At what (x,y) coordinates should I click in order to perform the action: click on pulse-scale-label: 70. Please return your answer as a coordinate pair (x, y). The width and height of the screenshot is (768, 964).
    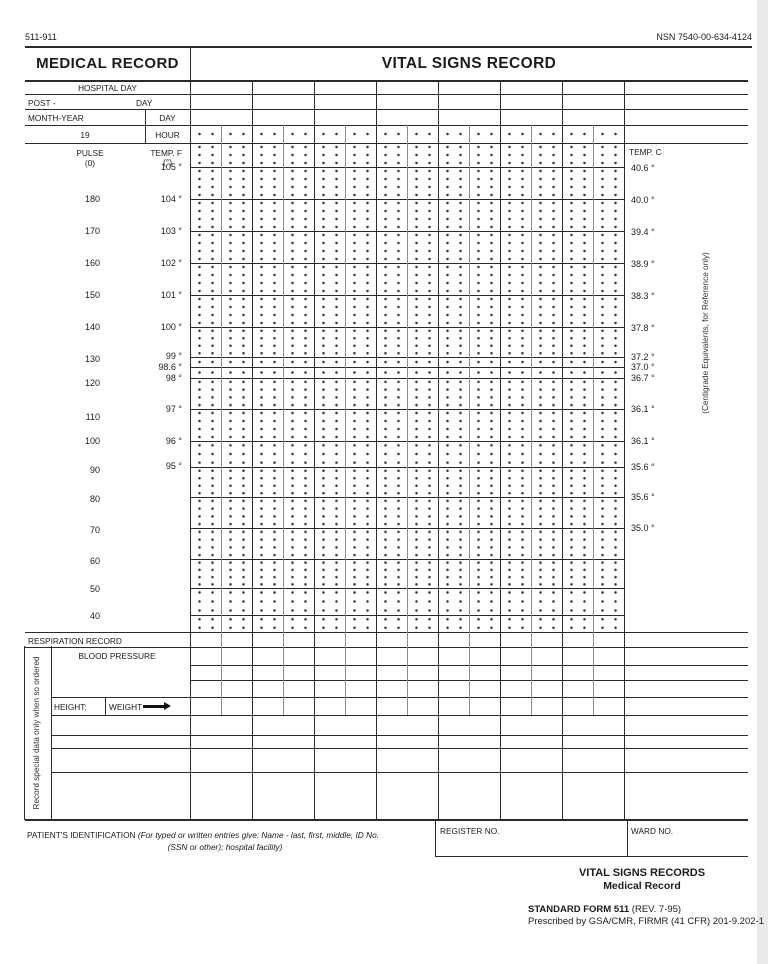
    Looking at the image, I should click on (94, 530).